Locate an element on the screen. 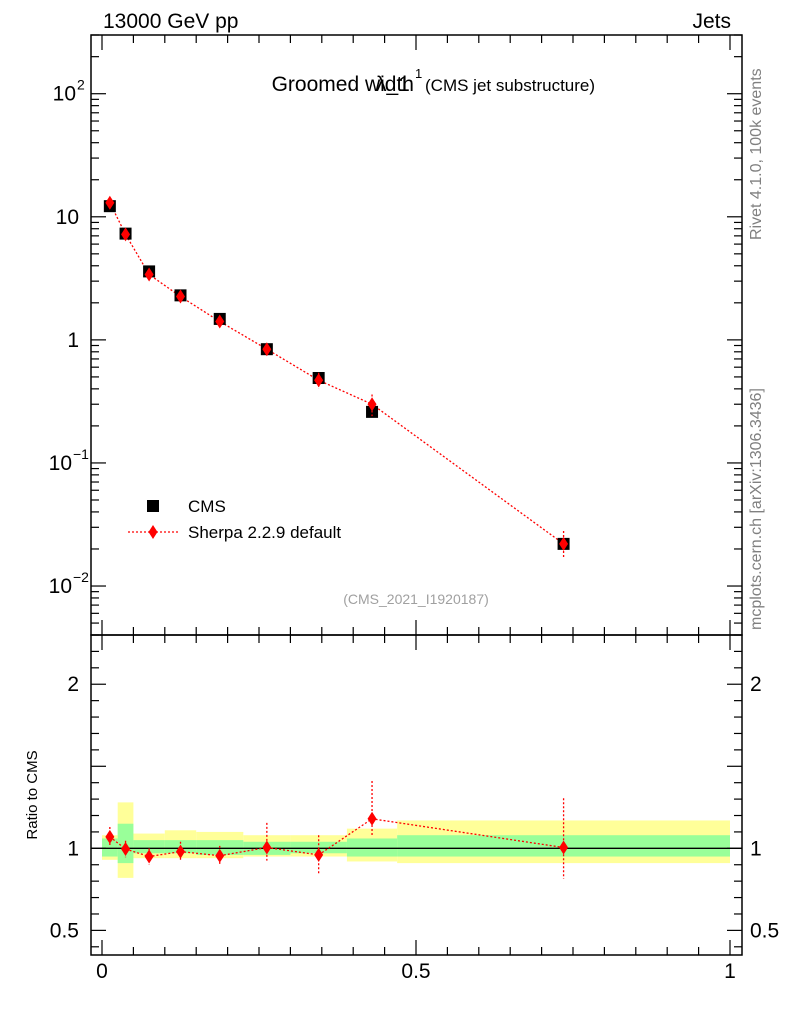 This screenshot has height=1024, width=786. ratio-y-tick-label-left: 2 is located at coordinates (73, 684).